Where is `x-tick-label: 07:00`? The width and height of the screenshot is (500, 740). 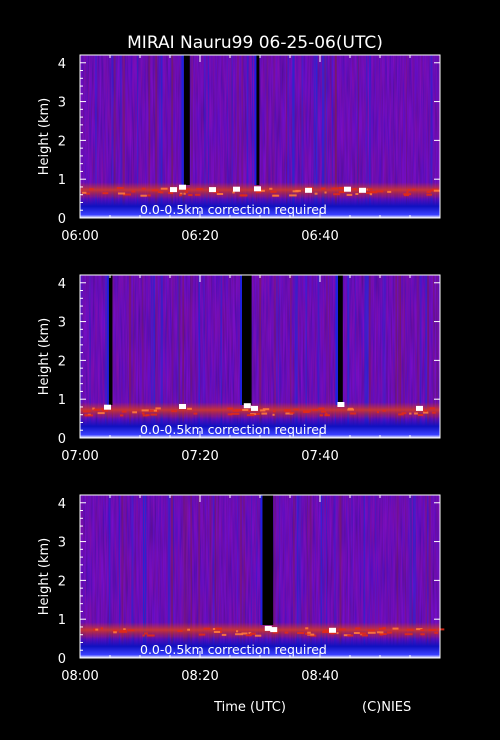
x-tick-label: 07:00 is located at coordinates (79, 456).